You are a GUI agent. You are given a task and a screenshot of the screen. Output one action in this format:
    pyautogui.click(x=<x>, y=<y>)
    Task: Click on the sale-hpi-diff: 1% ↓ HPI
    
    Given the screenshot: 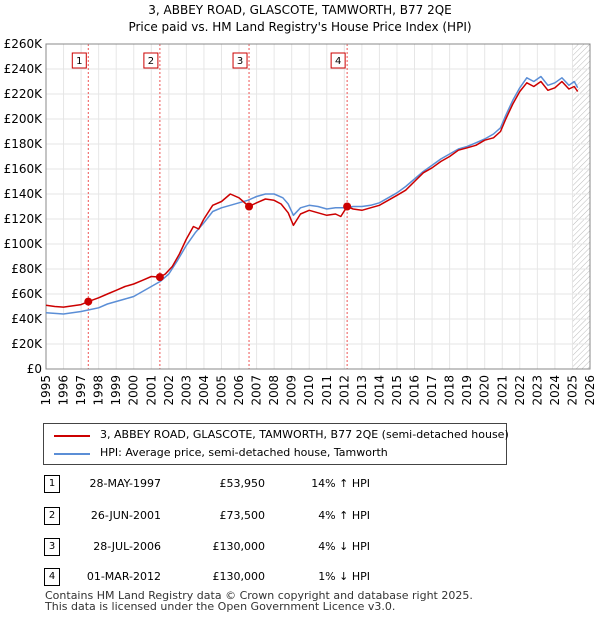 What is the action you would take?
    pyautogui.click(x=344, y=576)
    